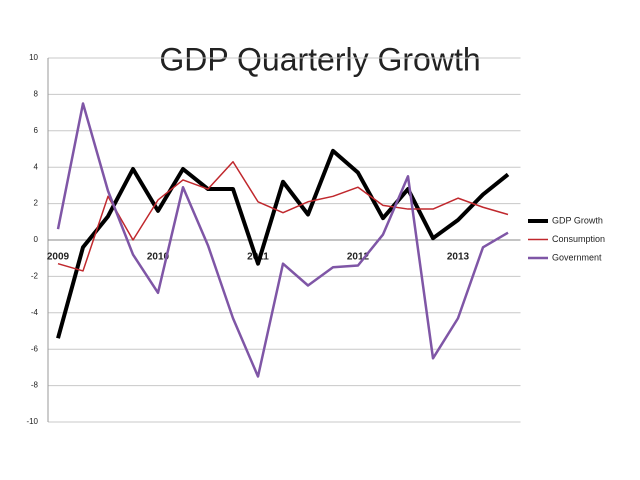 The image size is (640, 480). What do you see at coordinates (358, 257) in the screenshot?
I see `x-tick-label: 2012` at bounding box center [358, 257].